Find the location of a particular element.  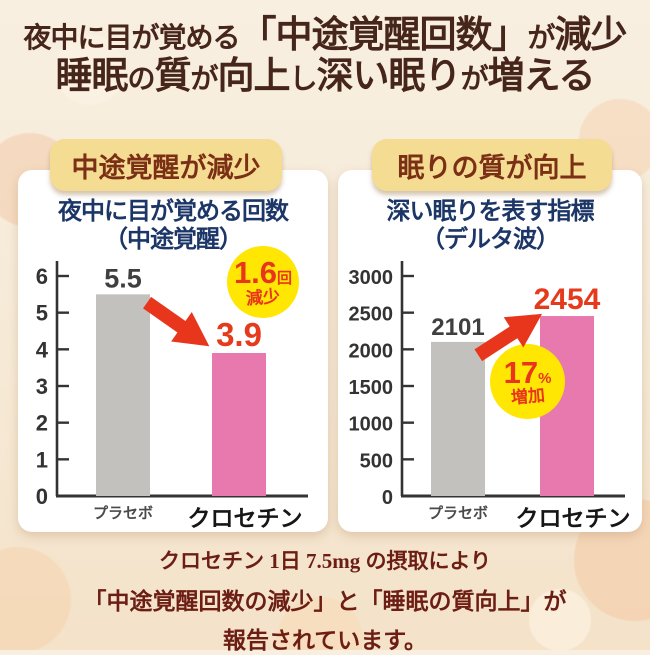

page-title-line1: 夜中に目が覚める「中途覚醒回数」が減少 is located at coordinates (325, 34).